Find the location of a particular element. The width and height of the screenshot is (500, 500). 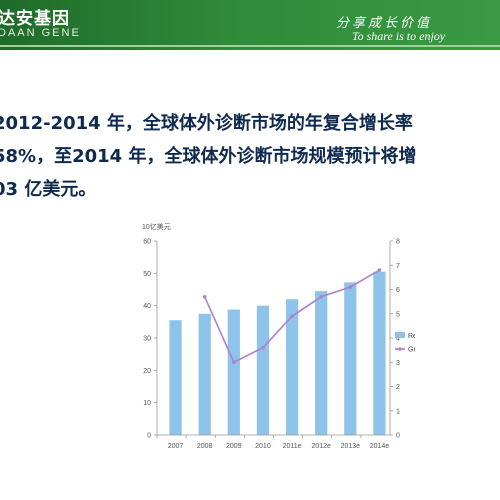

x-tick-label: 2012e is located at coordinates (321, 446).